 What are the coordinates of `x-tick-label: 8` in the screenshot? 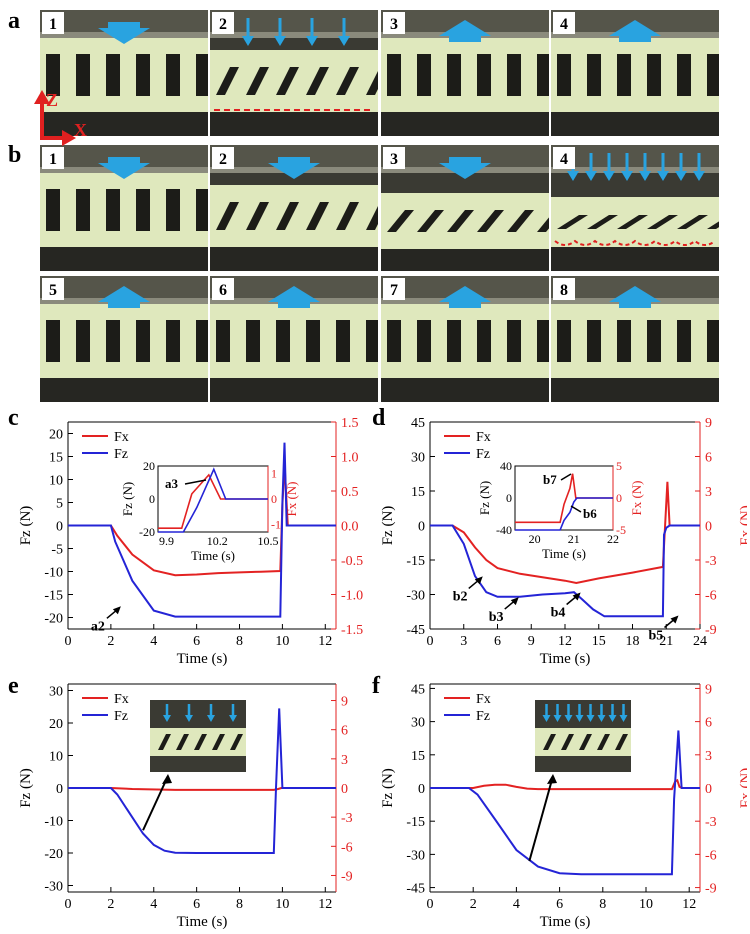 It's located at (602, 904).